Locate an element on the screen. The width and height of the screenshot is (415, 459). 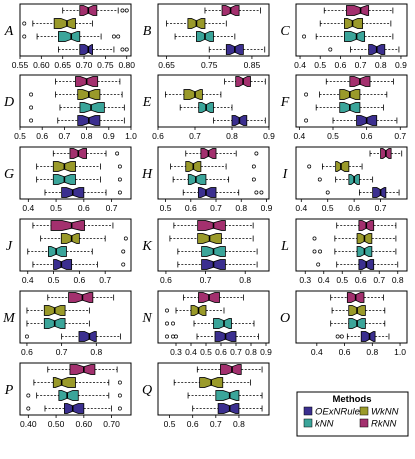
panel-label: J is located at coordinates (9, 246).